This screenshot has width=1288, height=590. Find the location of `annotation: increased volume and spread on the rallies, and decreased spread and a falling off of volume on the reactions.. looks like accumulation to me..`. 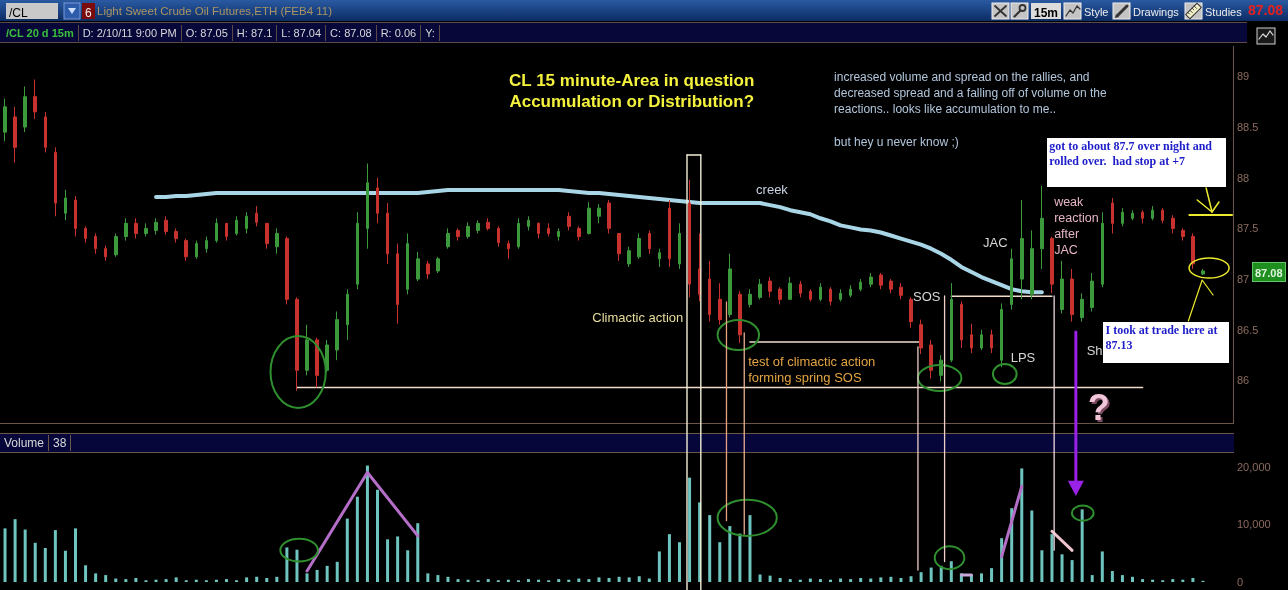

annotation: increased volume and spread on the rallies, and decreased spread and a falling off of volume on the reactions.. looks like accumulation to me.. is located at coordinates (970, 93).